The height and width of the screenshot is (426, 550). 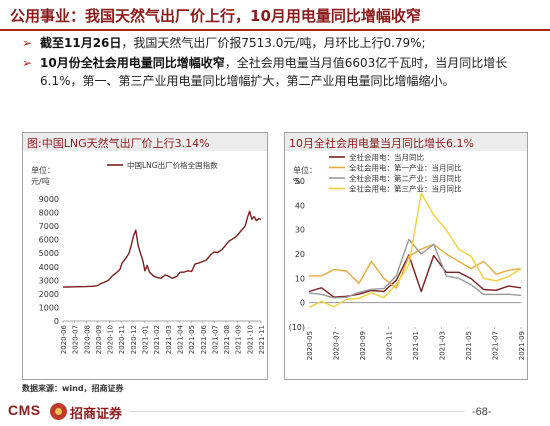 I want to click on x-tick-label: 2021-04, so click(x=180, y=339).